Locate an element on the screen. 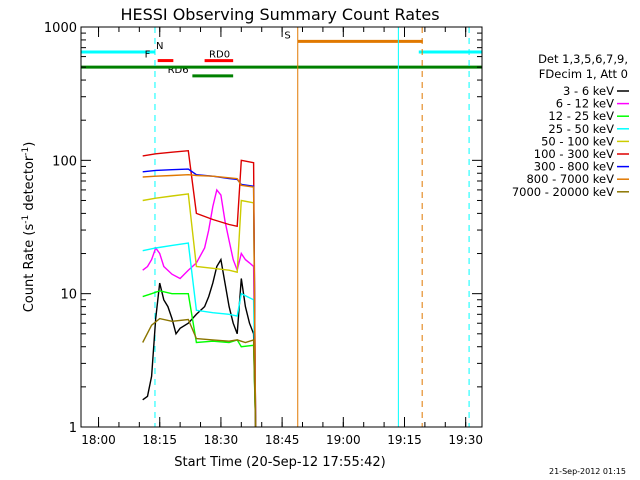  series-100-300-kev is located at coordinates (199, 288).